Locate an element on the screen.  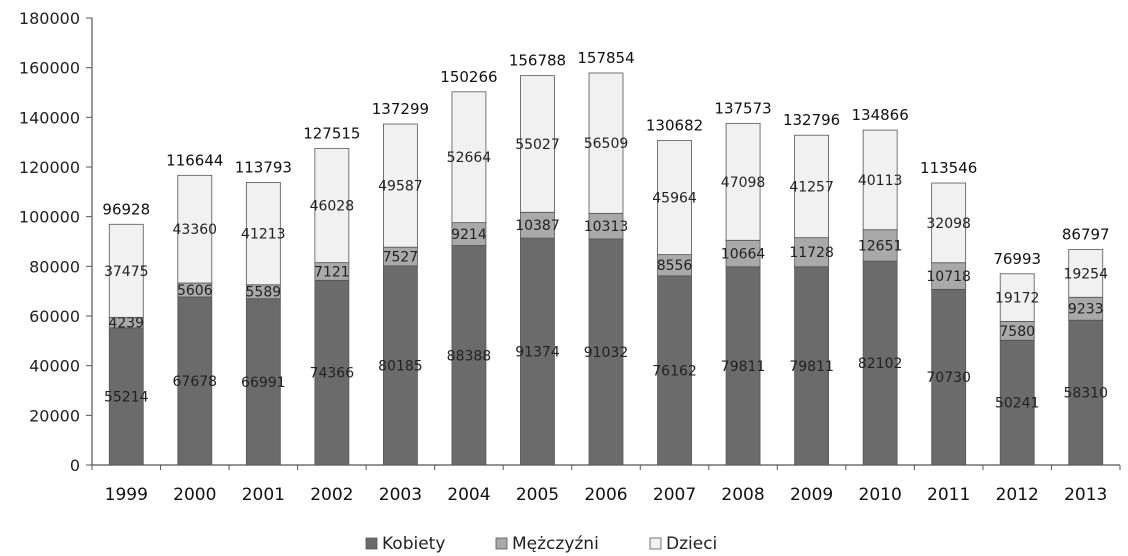
data-label: 10313 is located at coordinates (606, 227).